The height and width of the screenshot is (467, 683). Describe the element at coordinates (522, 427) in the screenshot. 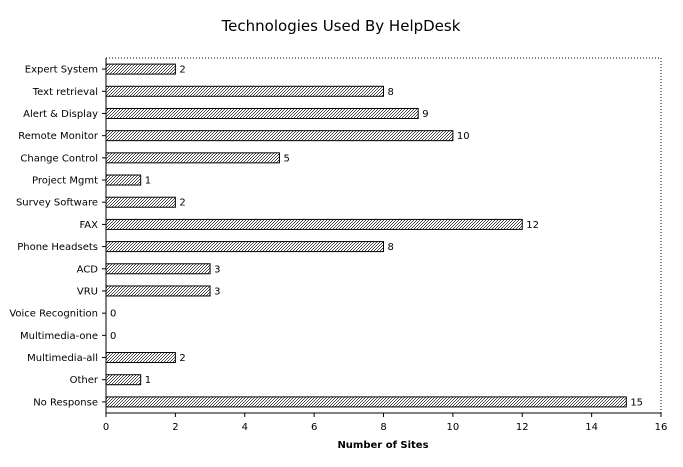

I see `x-tick-label: 12` at that location.